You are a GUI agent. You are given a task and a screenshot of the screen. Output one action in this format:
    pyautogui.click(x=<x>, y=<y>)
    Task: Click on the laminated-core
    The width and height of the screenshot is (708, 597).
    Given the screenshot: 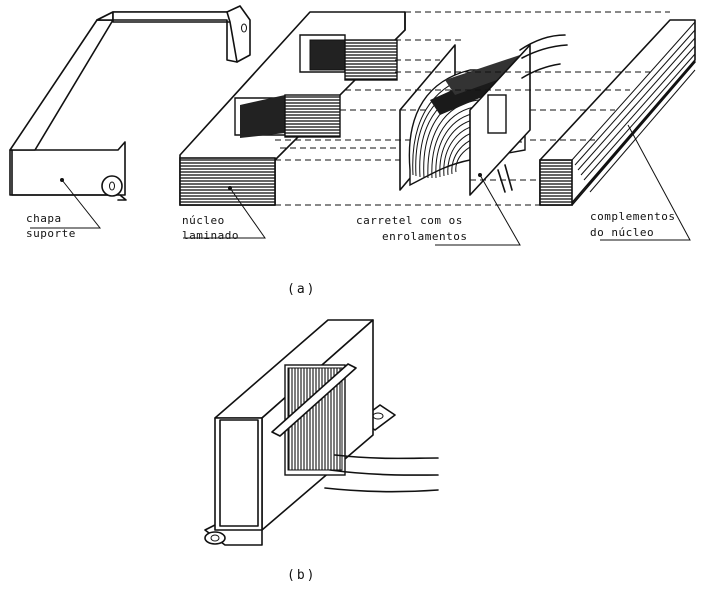 What is the action you would take?
    pyautogui.click(x=292, y=108)
    